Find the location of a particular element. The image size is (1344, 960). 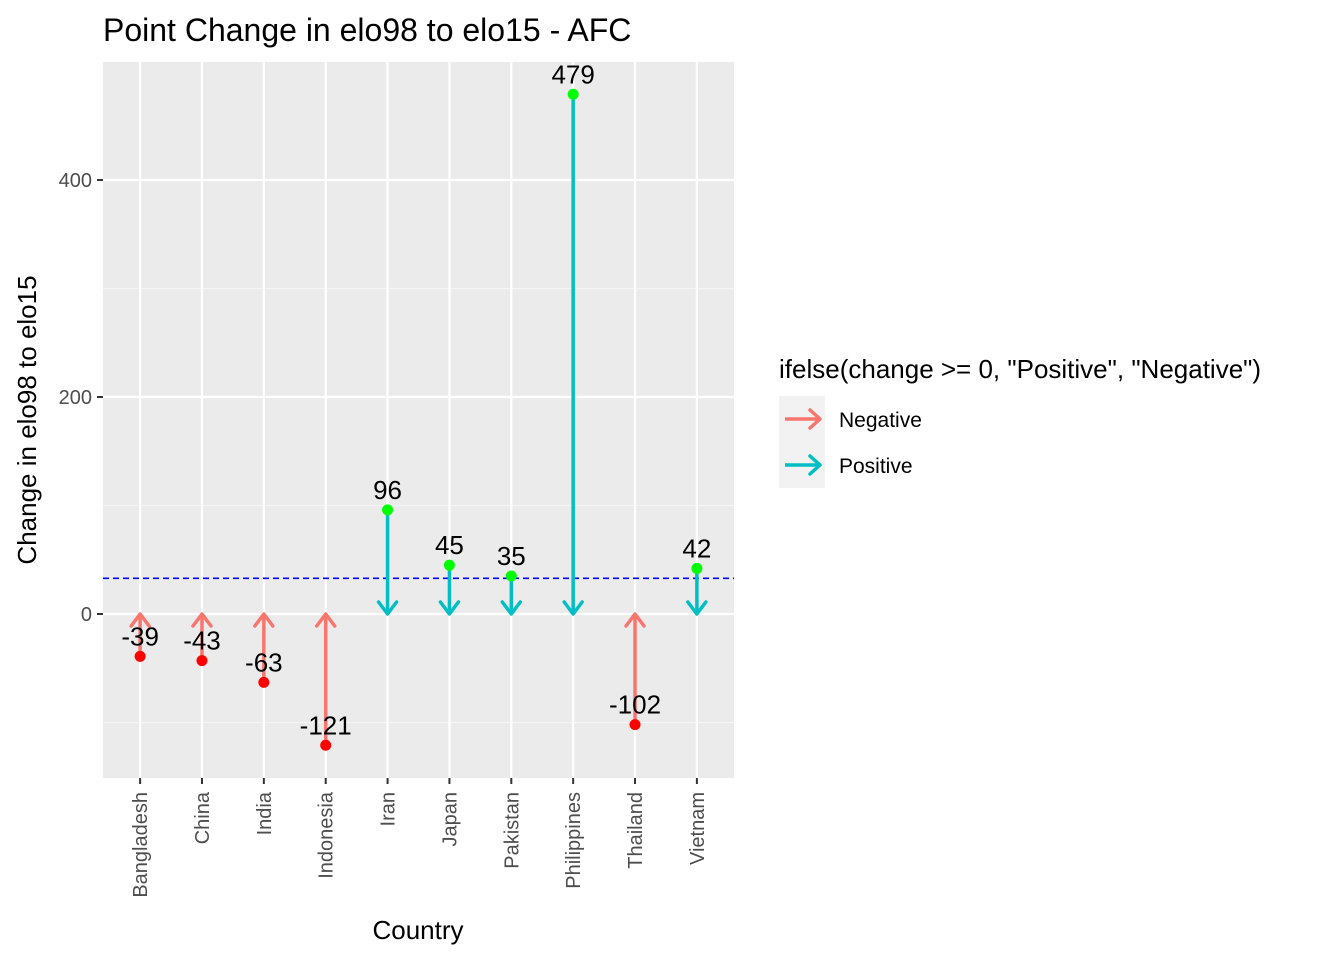

x-tick-label: Philippines is located at coordinates (574, 840).